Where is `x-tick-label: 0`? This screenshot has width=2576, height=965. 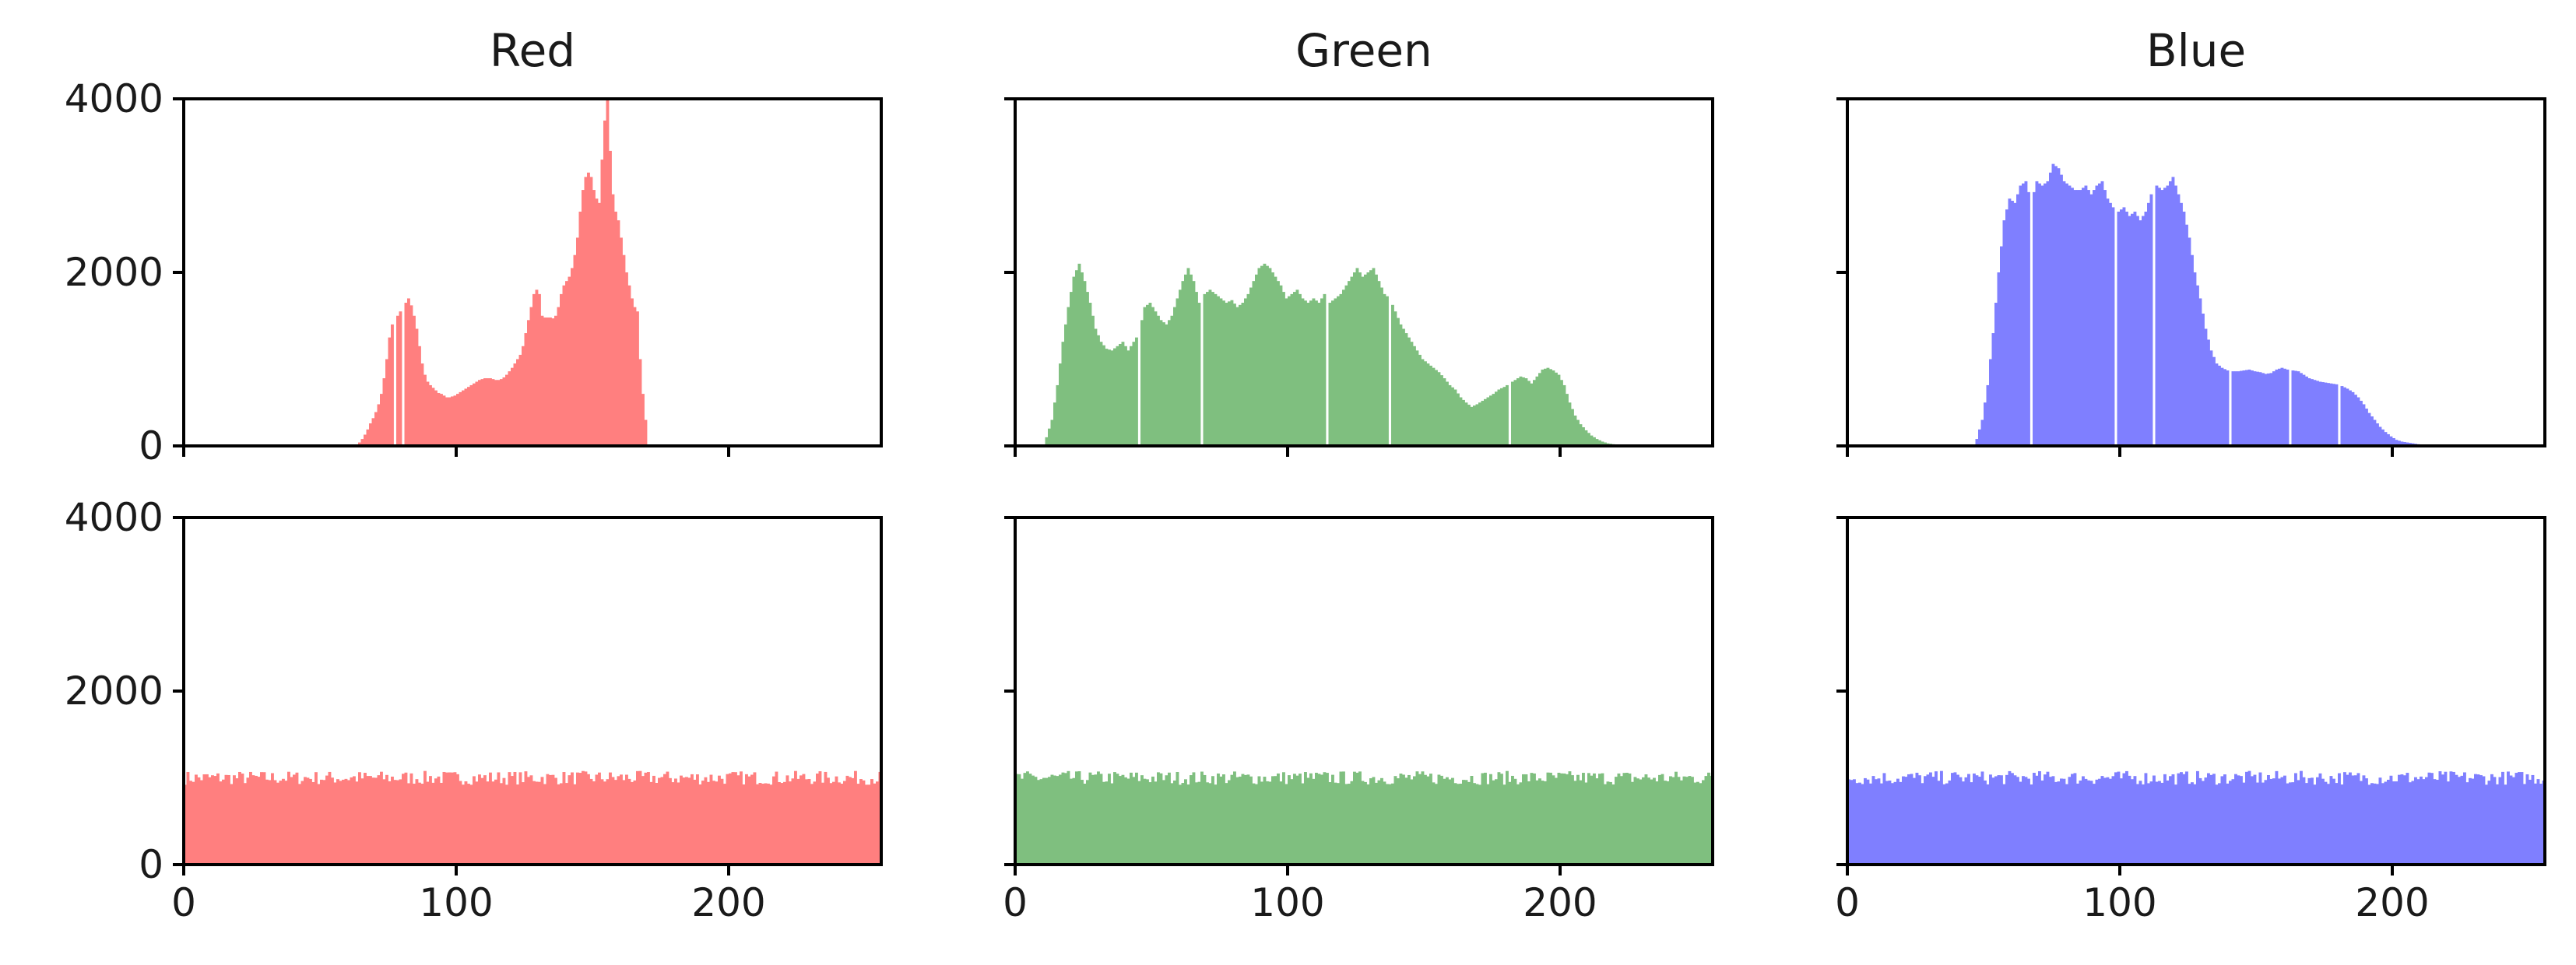
x-tick-label: 0 is located at coordinates (1848, 902).